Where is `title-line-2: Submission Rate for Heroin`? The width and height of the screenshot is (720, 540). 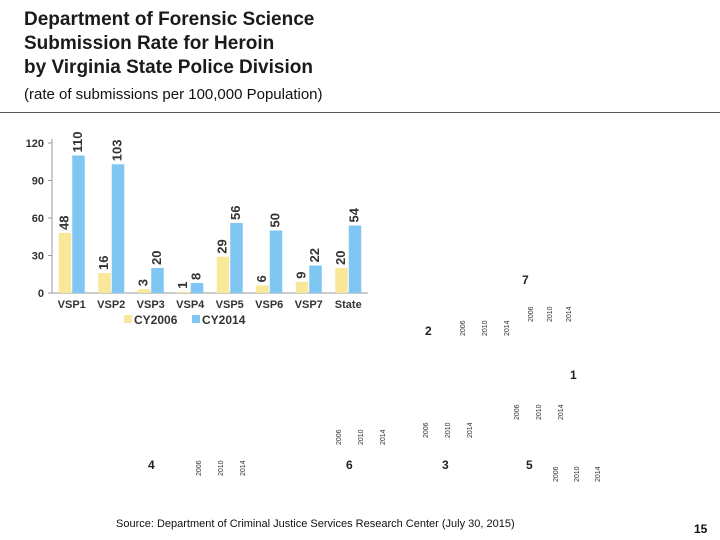 title-line-2: Submission Rate for Heroin is located at coordinates (149, 43).